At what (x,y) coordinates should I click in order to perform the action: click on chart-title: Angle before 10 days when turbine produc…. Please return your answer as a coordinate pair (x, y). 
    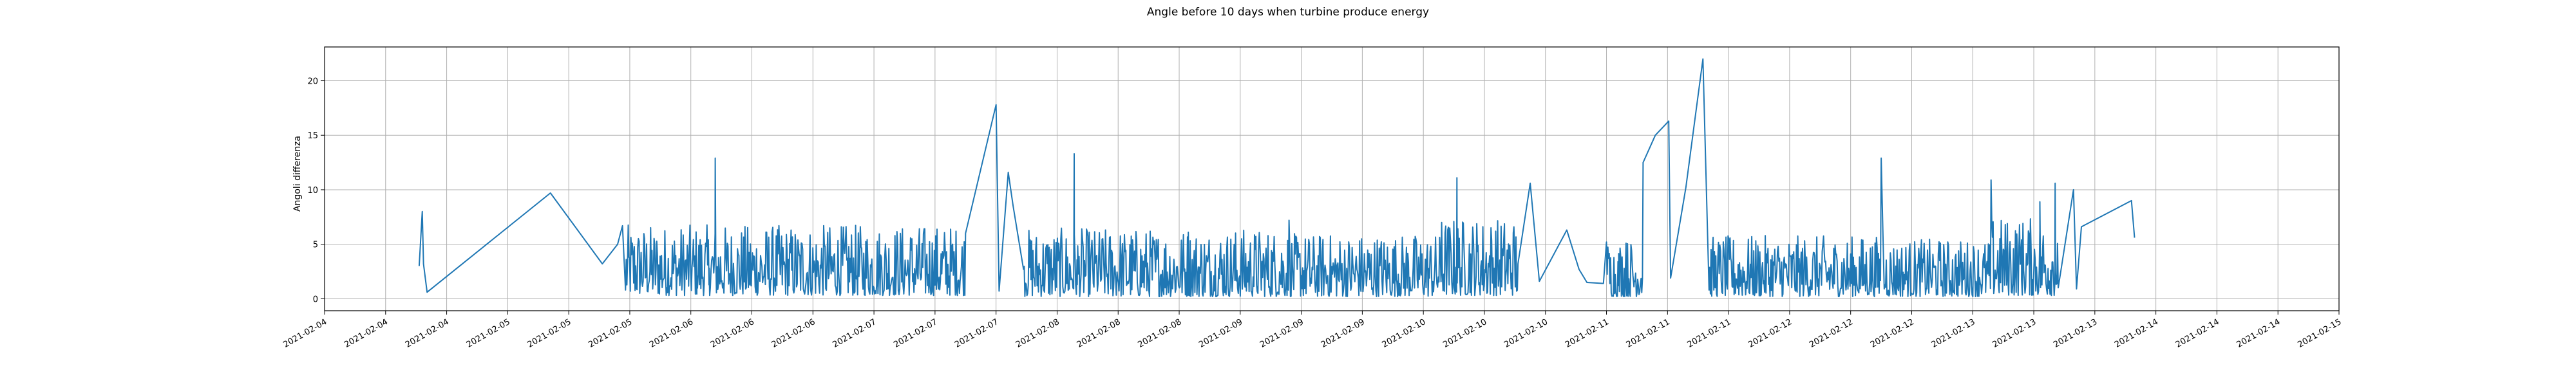
    Looking at the image, I should click on (1288, 12).